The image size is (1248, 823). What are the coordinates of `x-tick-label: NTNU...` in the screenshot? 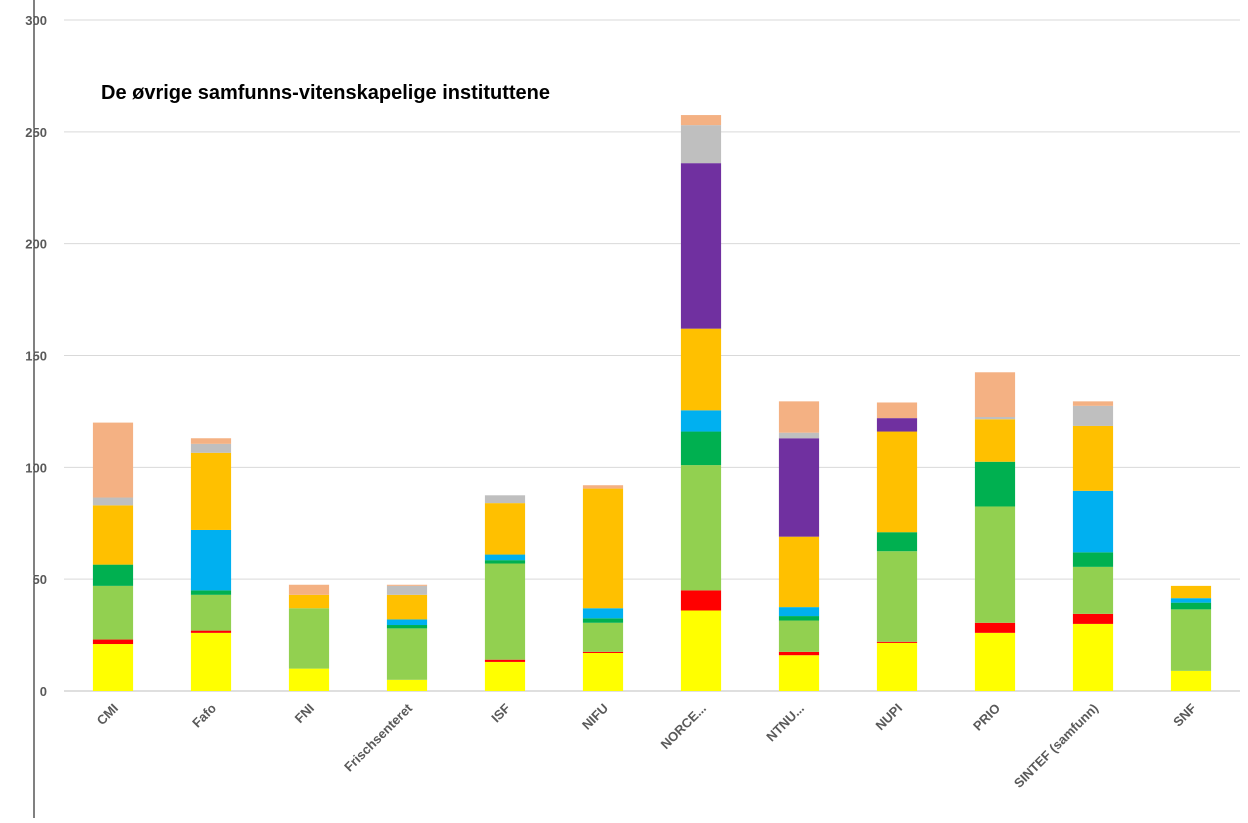 It's located at (785, 723).